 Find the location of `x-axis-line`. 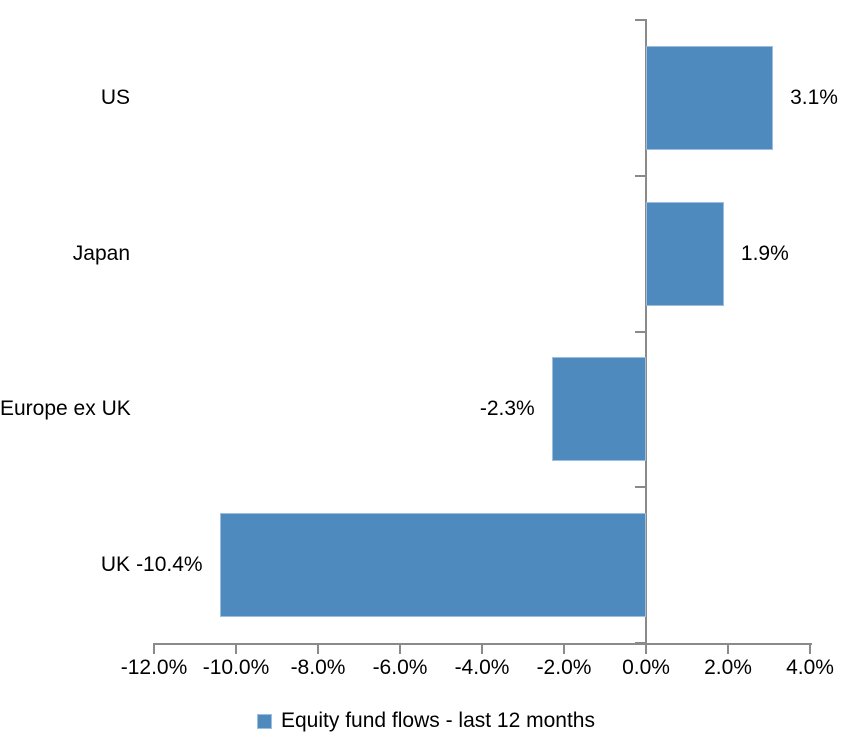

x-axis-line is located at coordinates (483, 644).